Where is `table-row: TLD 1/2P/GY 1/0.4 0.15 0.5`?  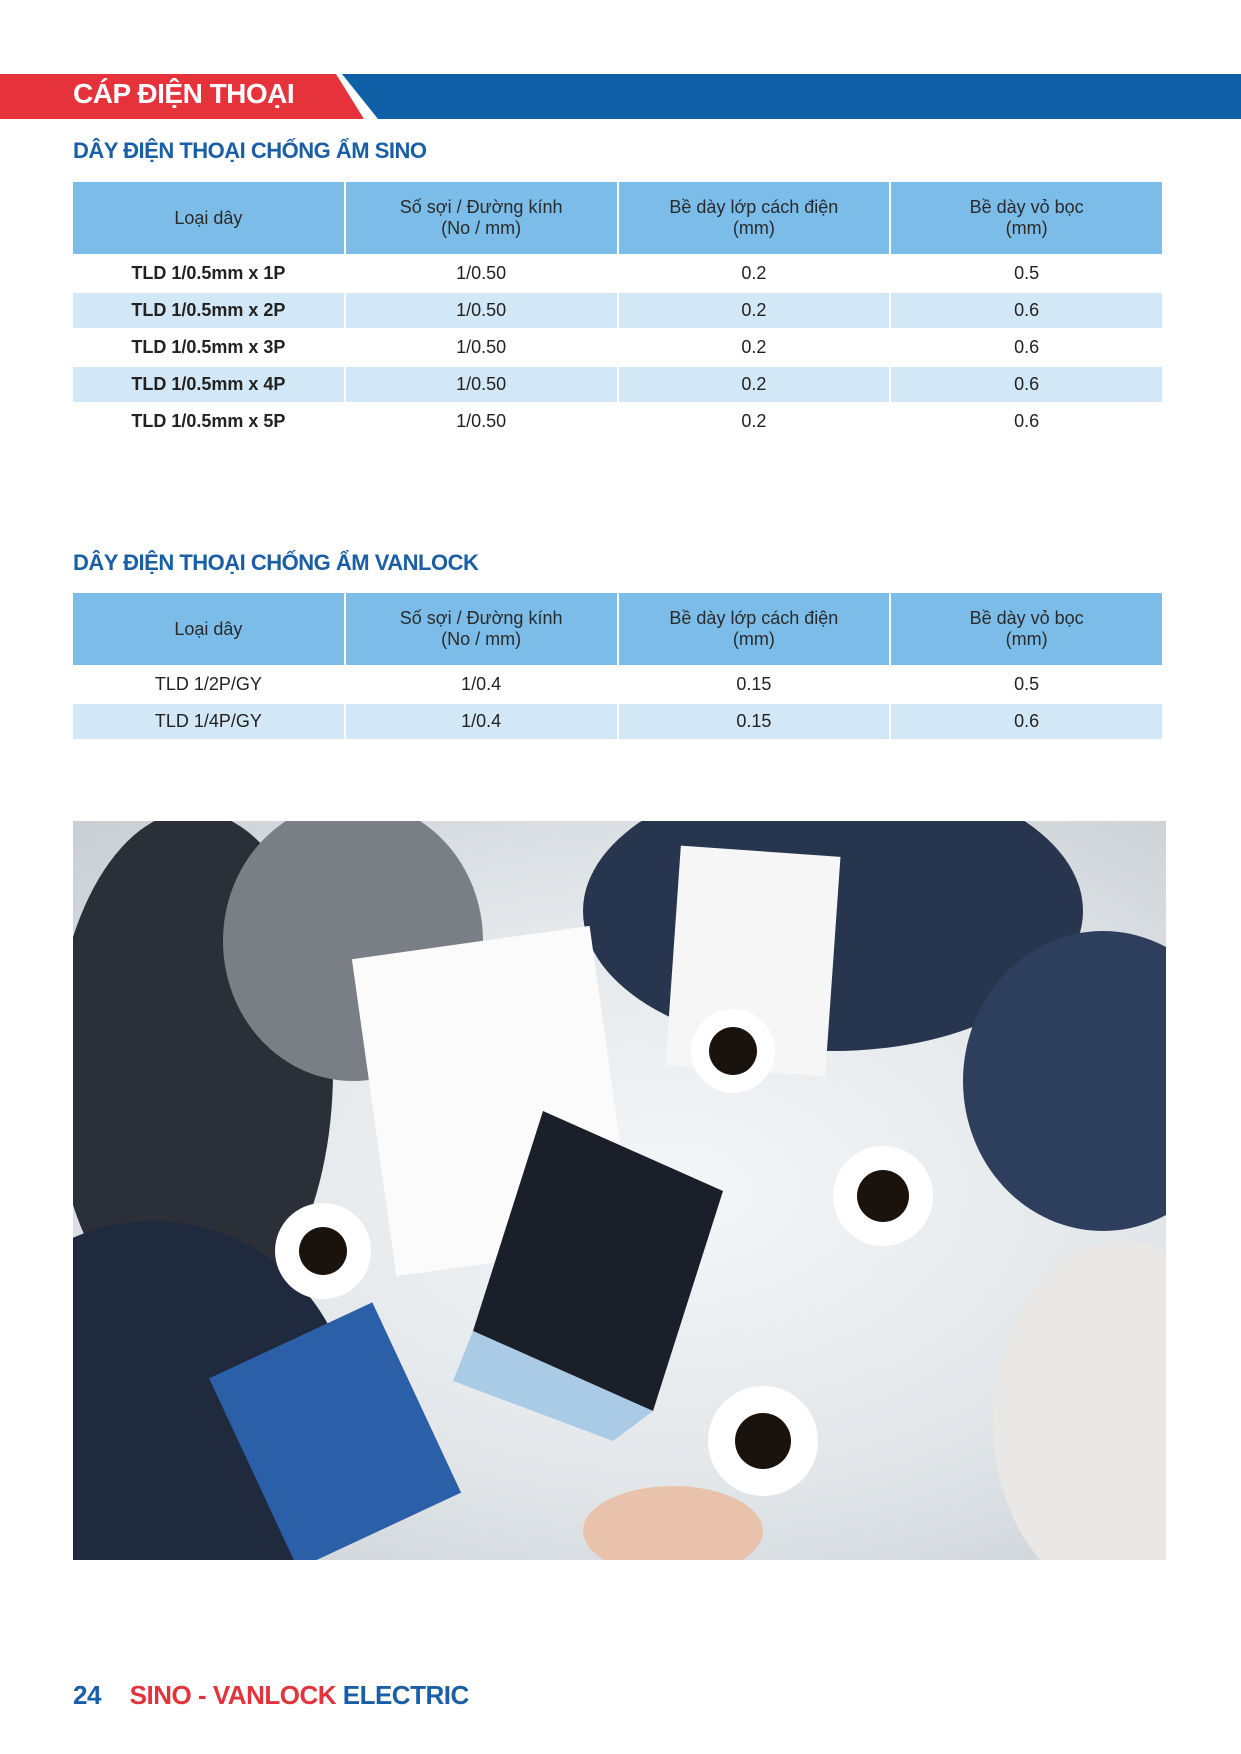
table-row: TLD 1/2P/GY 1/0.4 0.15 0.5 is located at coordinates (617, 683).